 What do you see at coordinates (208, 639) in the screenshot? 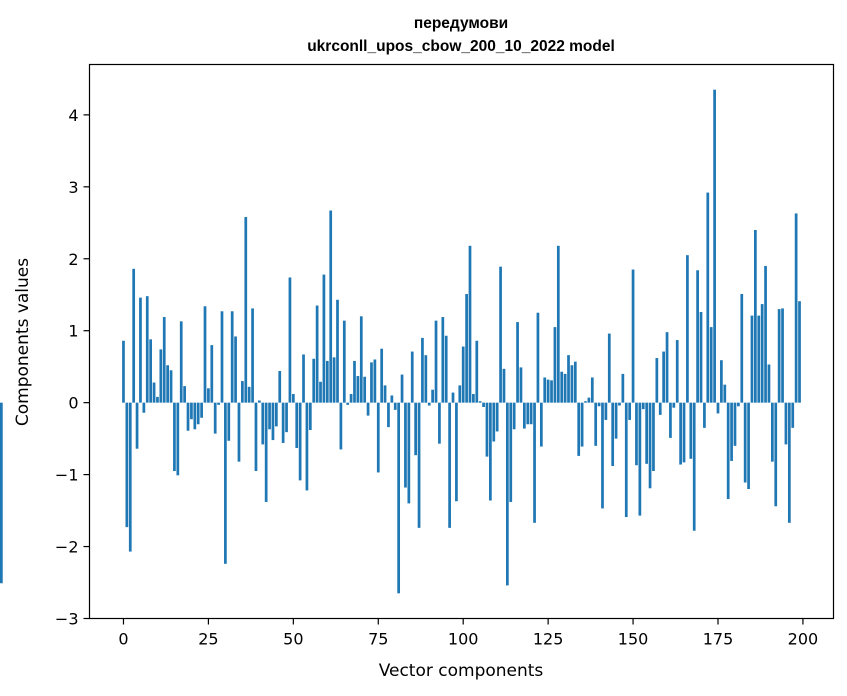
I see `x-tick-label: 25` at bounding box center [208, 639].